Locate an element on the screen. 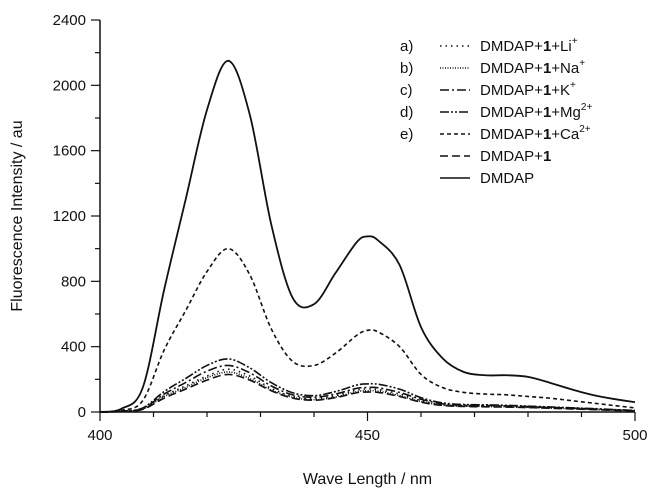 The image size is (653, 488). legend-prefix: d) is located at coordinates (406, 112).